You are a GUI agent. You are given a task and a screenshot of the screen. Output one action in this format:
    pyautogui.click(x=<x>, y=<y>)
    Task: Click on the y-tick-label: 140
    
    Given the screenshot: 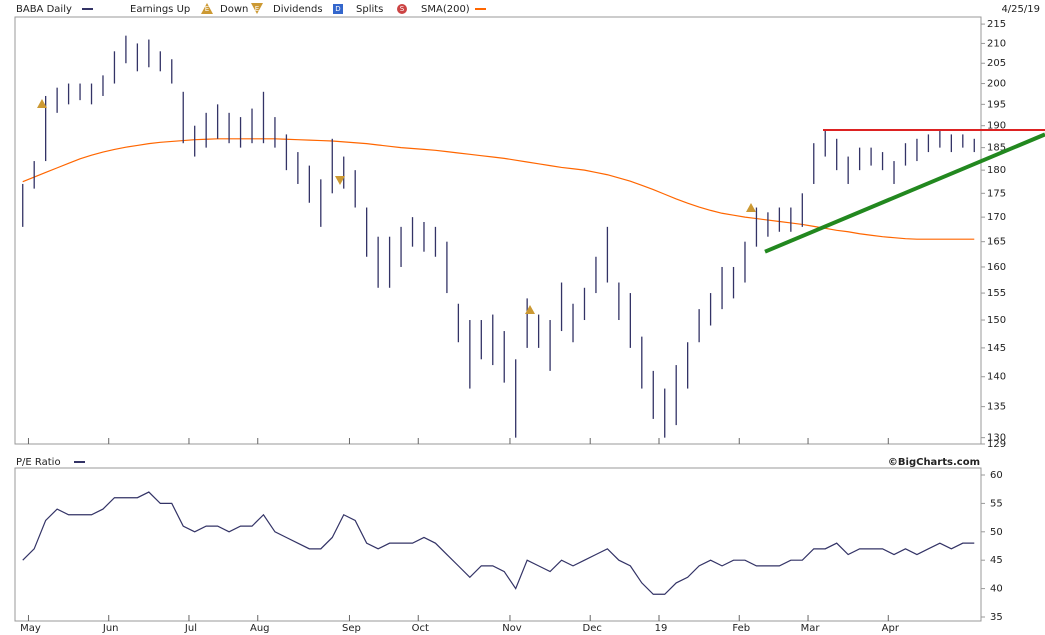 What is the action you would take?
    pyautogui.click(x=996, y=377)
    